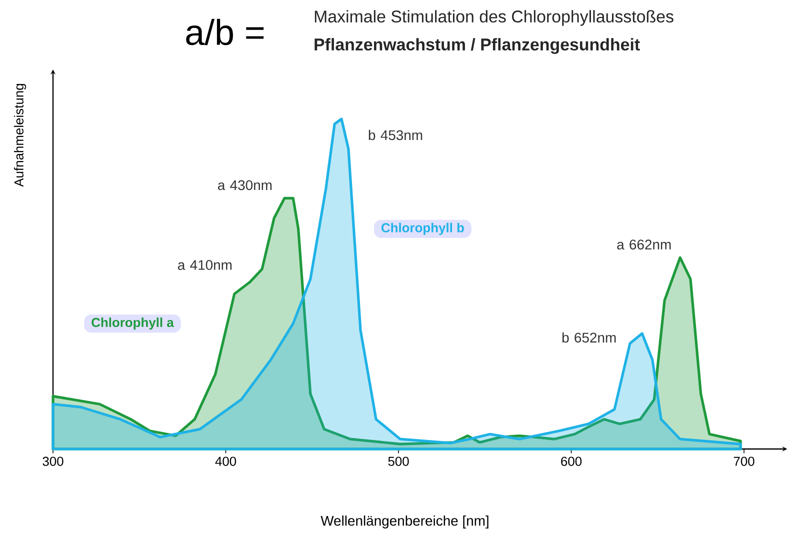 The image size is (800, 534). I want to click on x-tick-label: 400, so click(225, 461).